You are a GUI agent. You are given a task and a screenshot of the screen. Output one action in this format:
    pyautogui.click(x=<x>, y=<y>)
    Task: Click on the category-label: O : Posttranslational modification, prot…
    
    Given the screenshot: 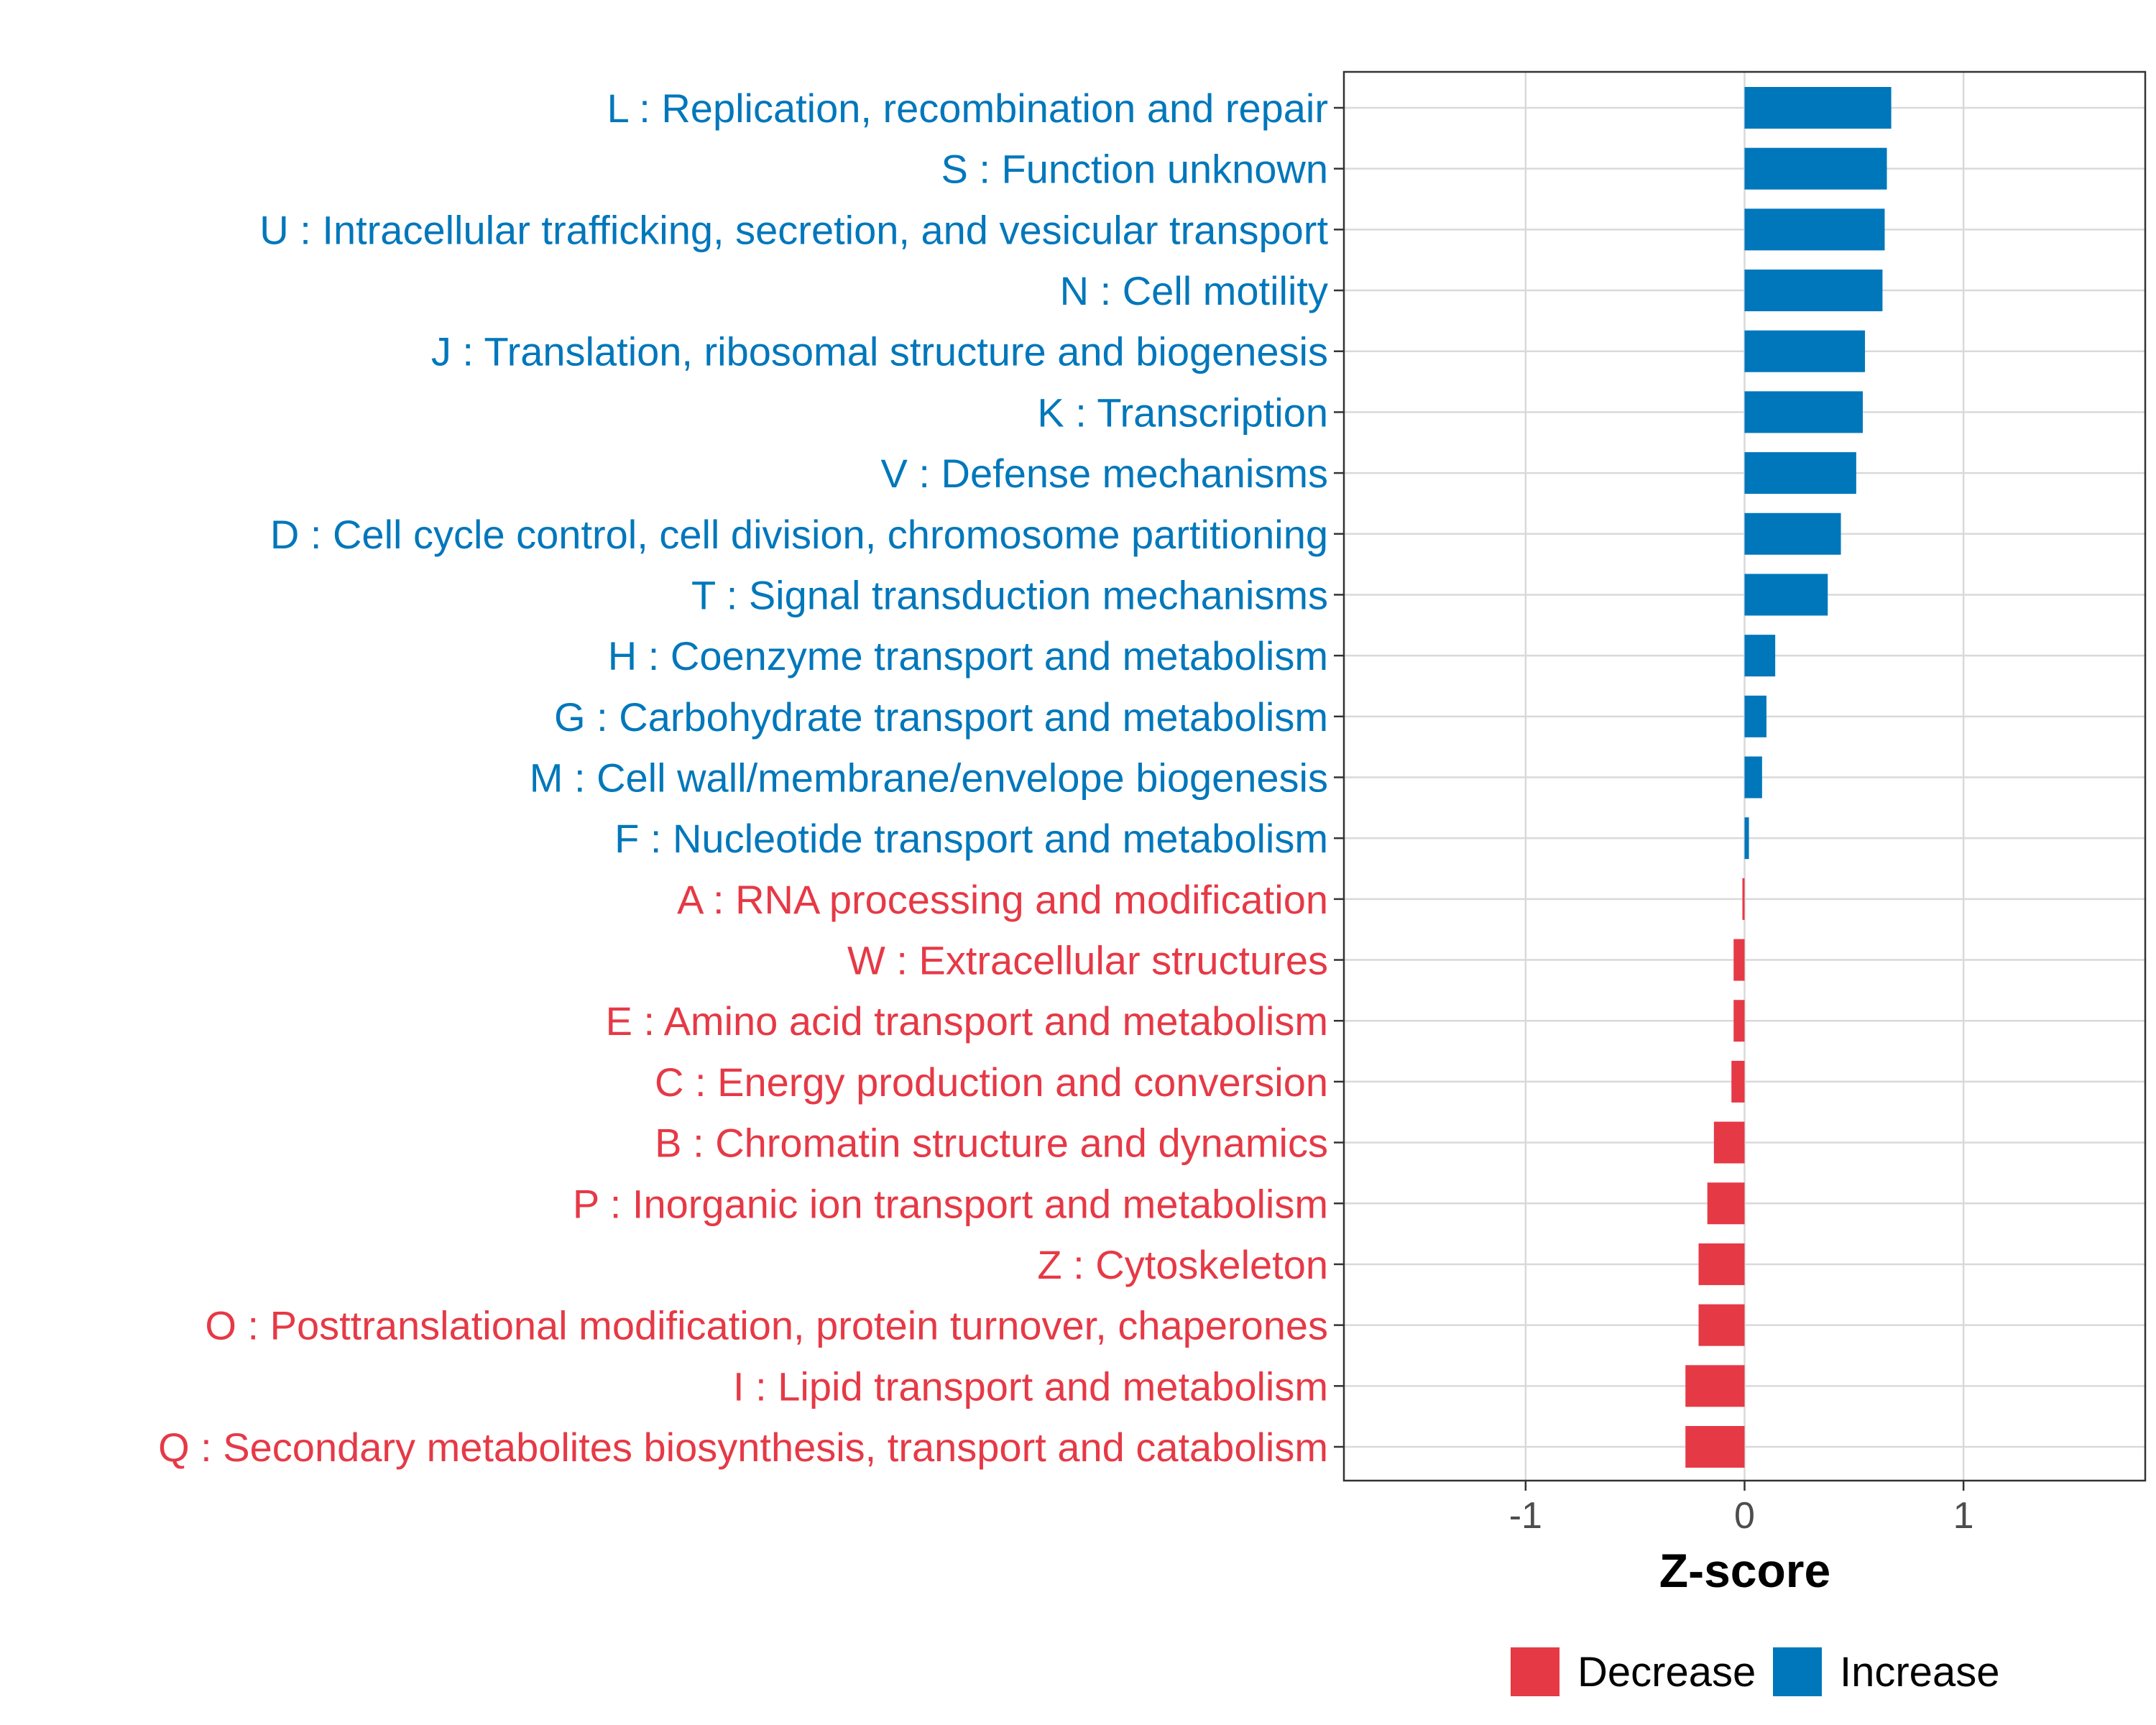 What is the action you would take?
    pyautogui.click(x=767, y=1325)
    